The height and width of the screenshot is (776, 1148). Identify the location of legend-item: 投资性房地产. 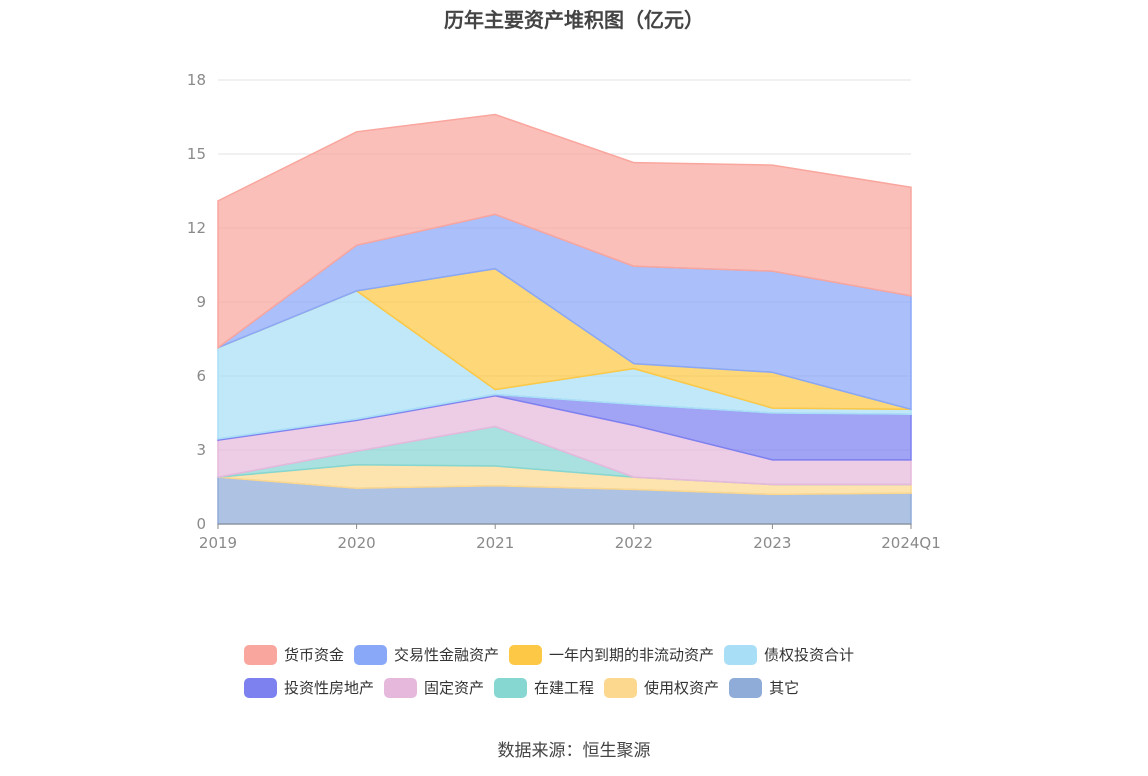
(309, 687).